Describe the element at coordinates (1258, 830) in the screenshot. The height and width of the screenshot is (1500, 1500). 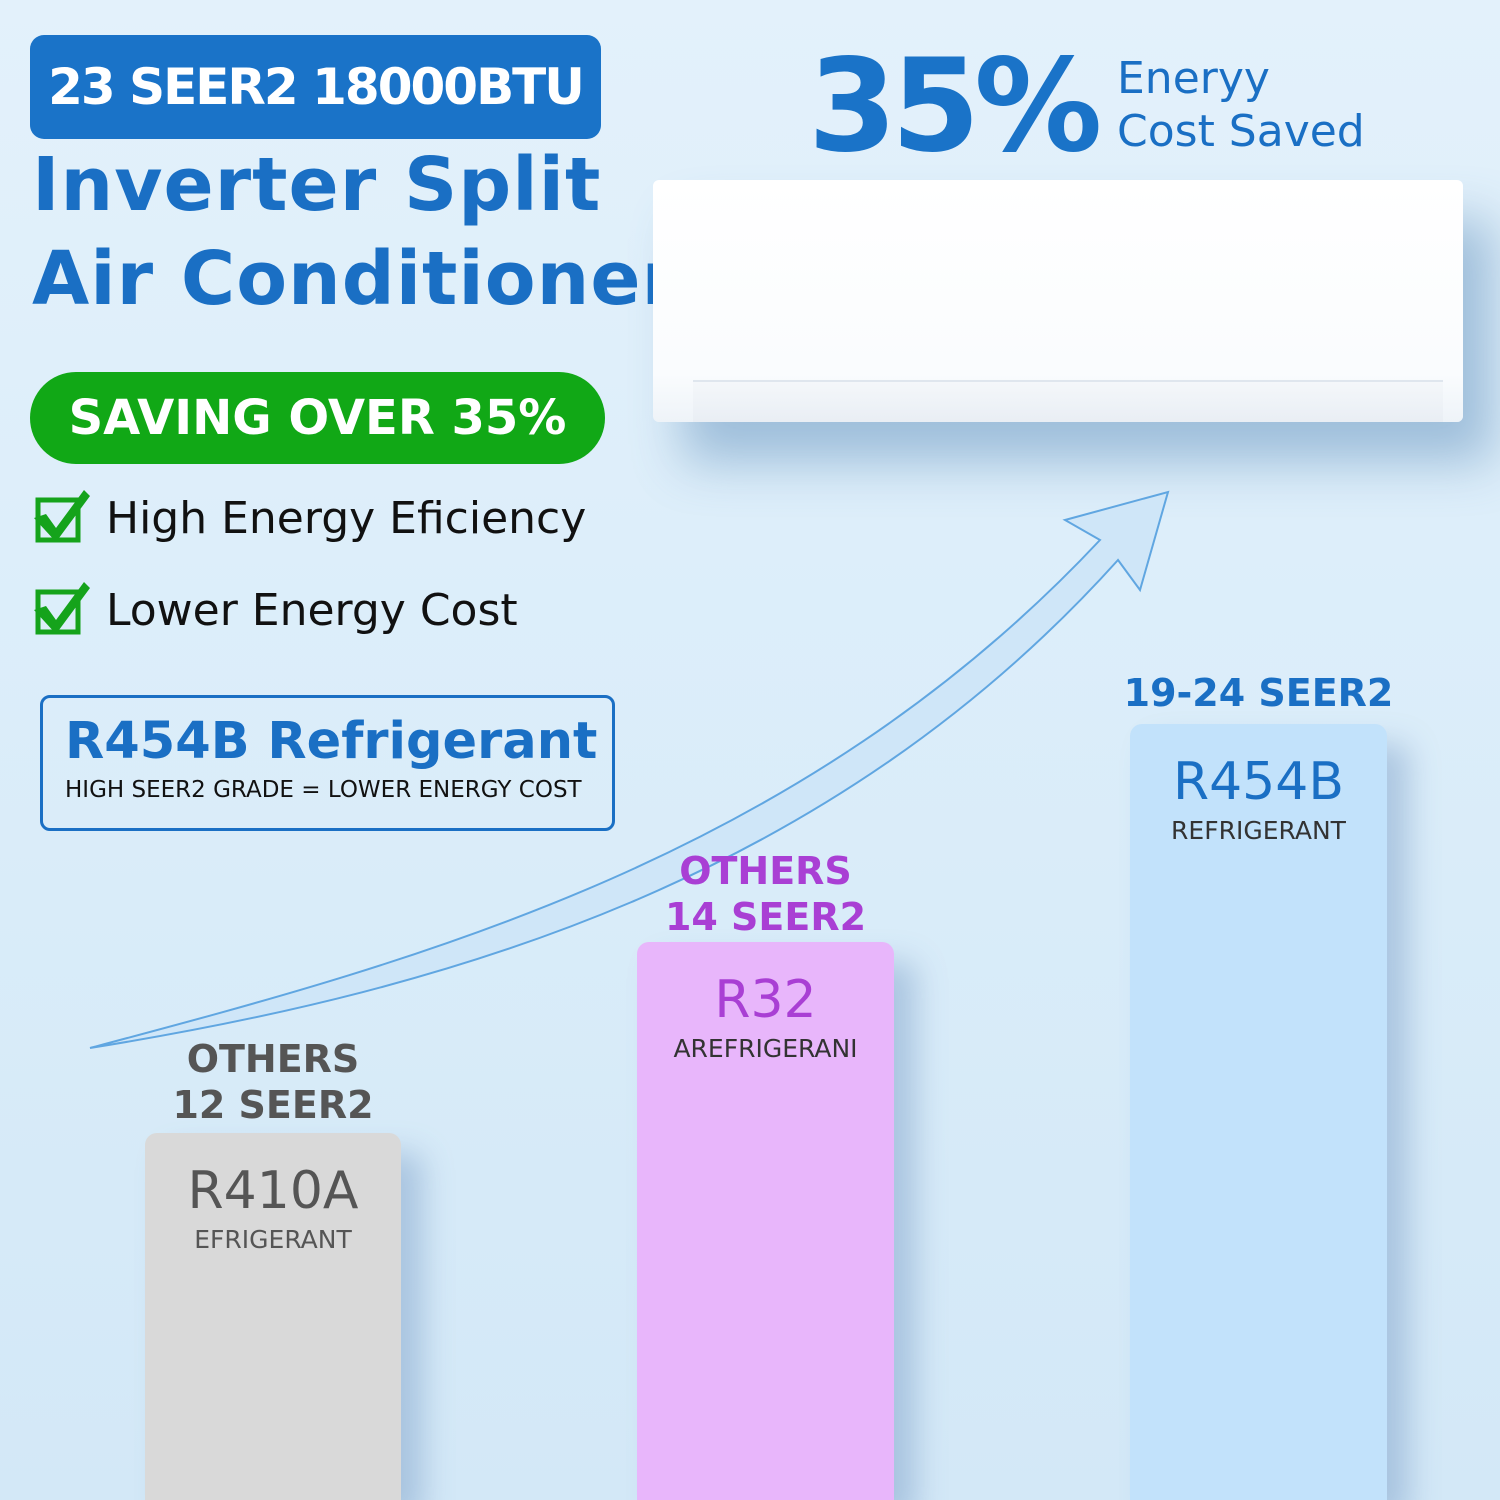
I see `bar-sub: REFRIGERANT` at that location.